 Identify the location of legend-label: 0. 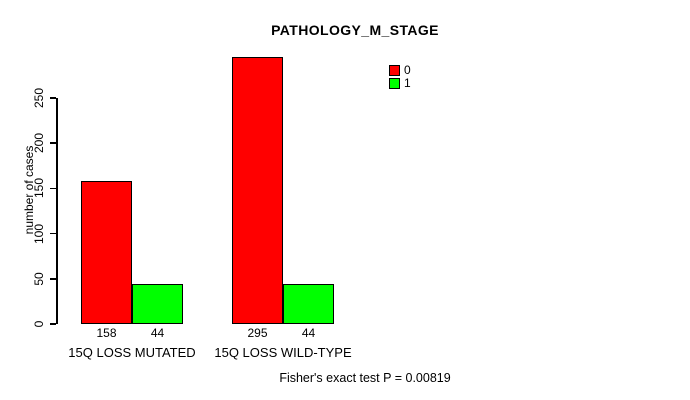
(407, 70).